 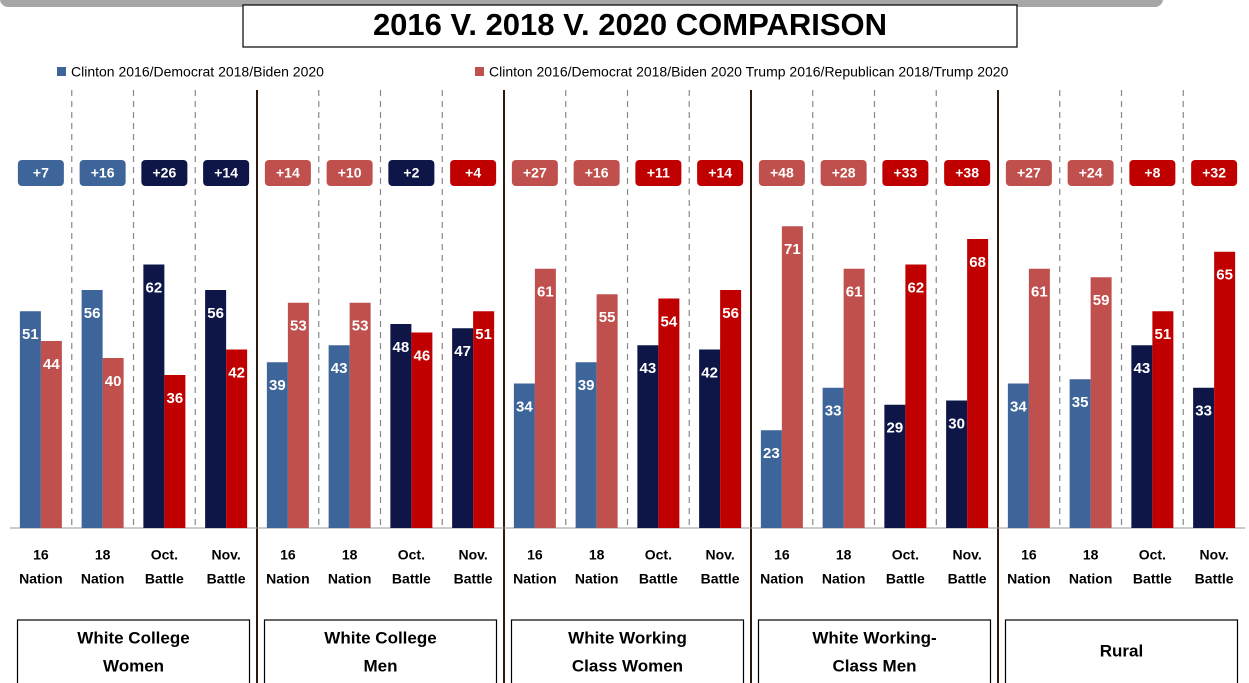 I want to click on margin-label: +33, so click(x=906, y=173).